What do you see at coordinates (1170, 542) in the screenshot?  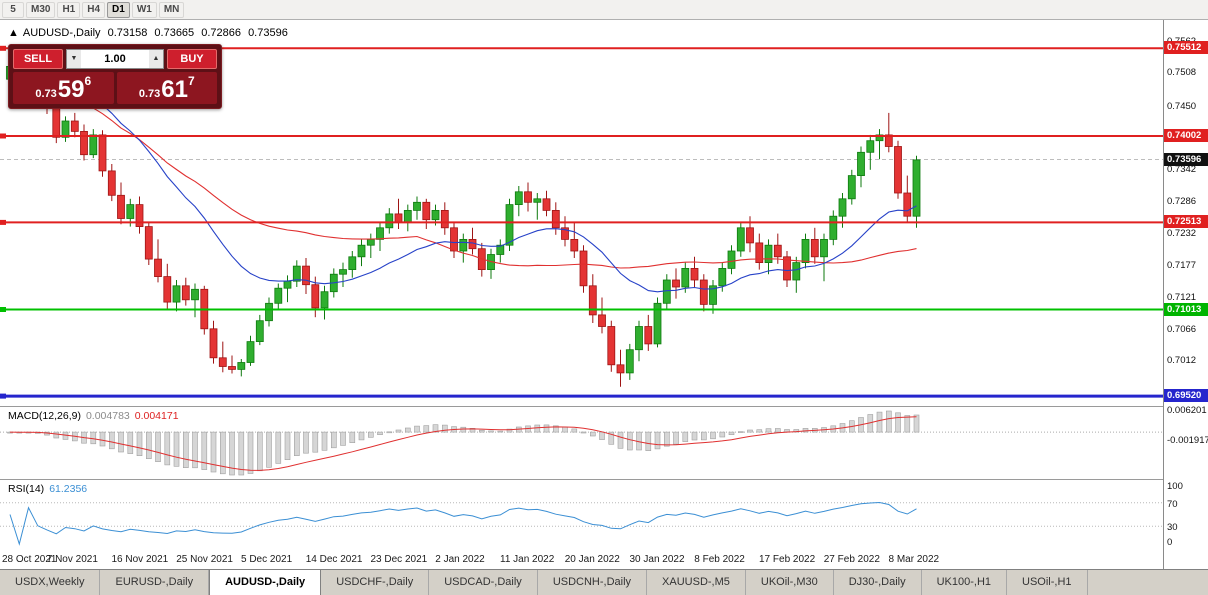 I see `price-axis-label: 0` at bounding box center [1170, 542].